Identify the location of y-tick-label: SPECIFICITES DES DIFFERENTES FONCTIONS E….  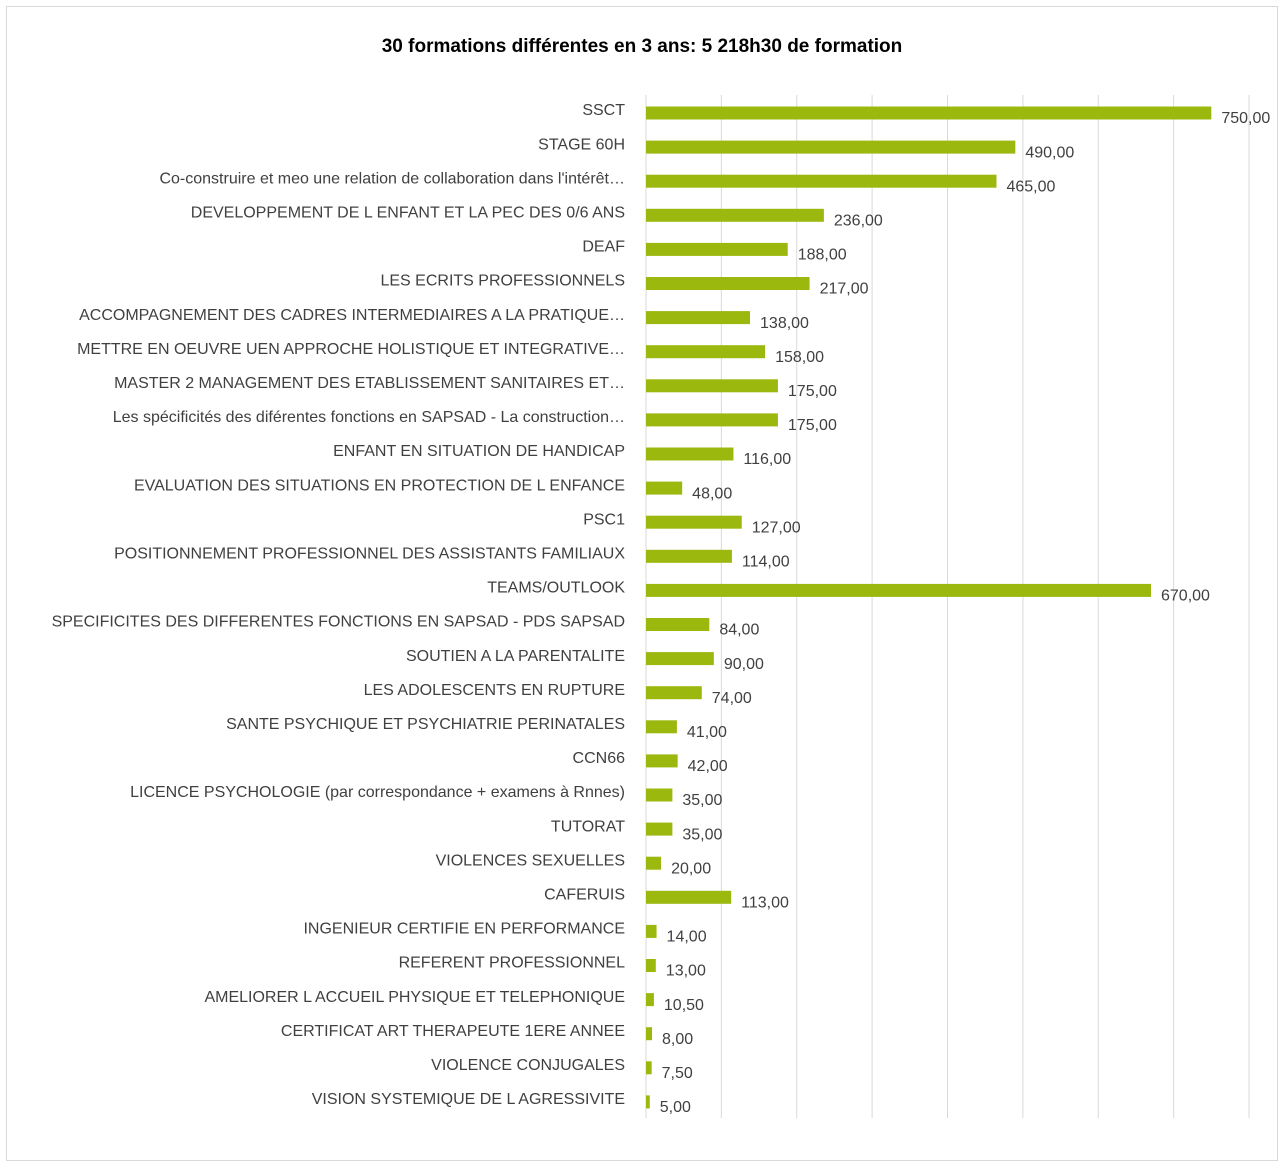
(338, 622).